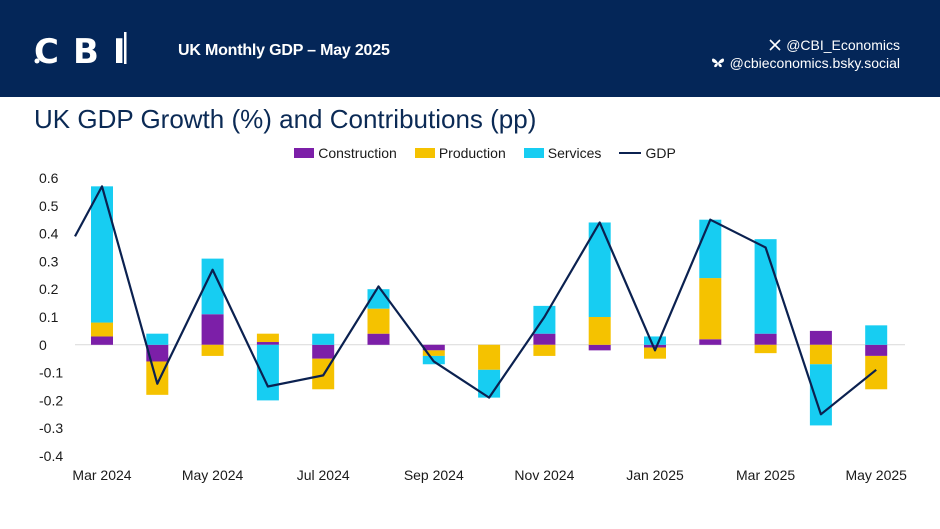 The height and width of the screenshot is (529, 940). Describe the element at coordinates (775, 45) in the screenshot. I see `x-icon` at that location.